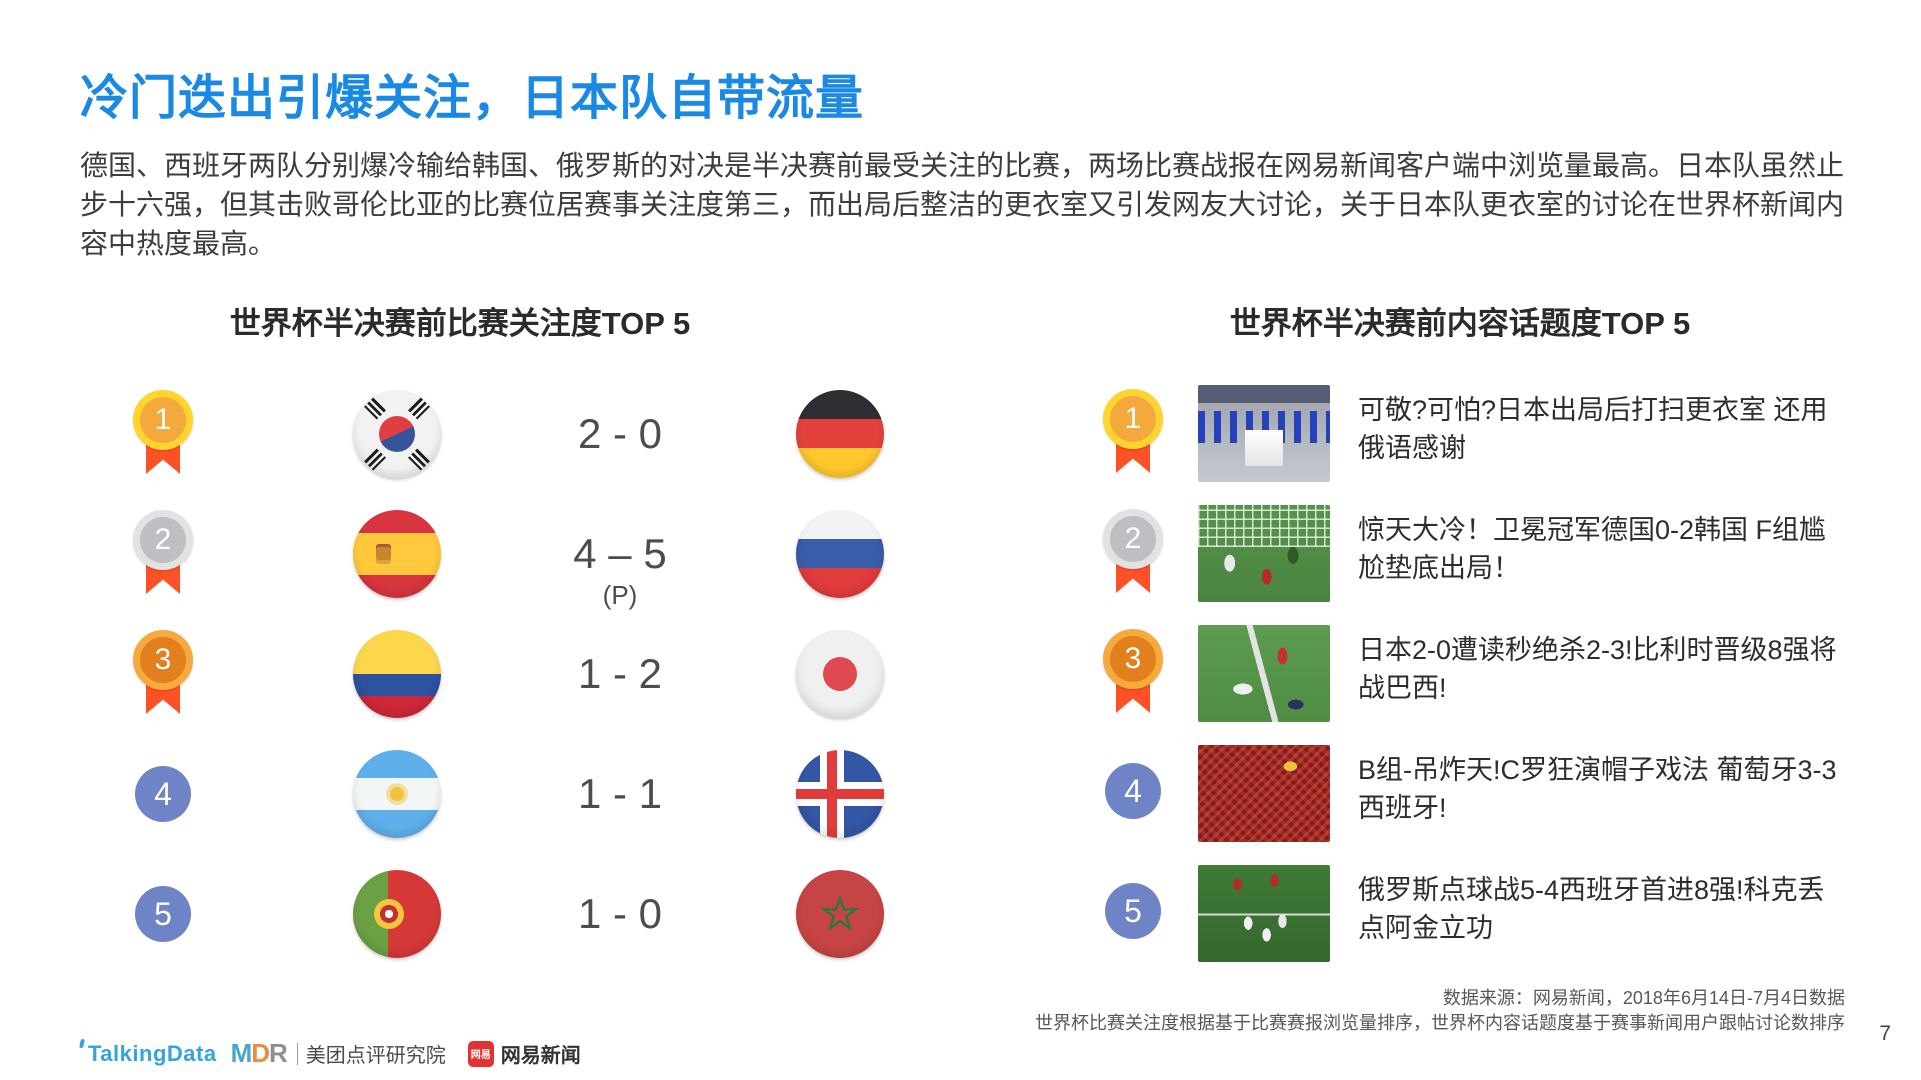 Image resolution: width=1921 pixels, height=1080 pixels. Describe the element at coordinates (620, 595) in the screenshot. I see `score-note: (P)` at that location.